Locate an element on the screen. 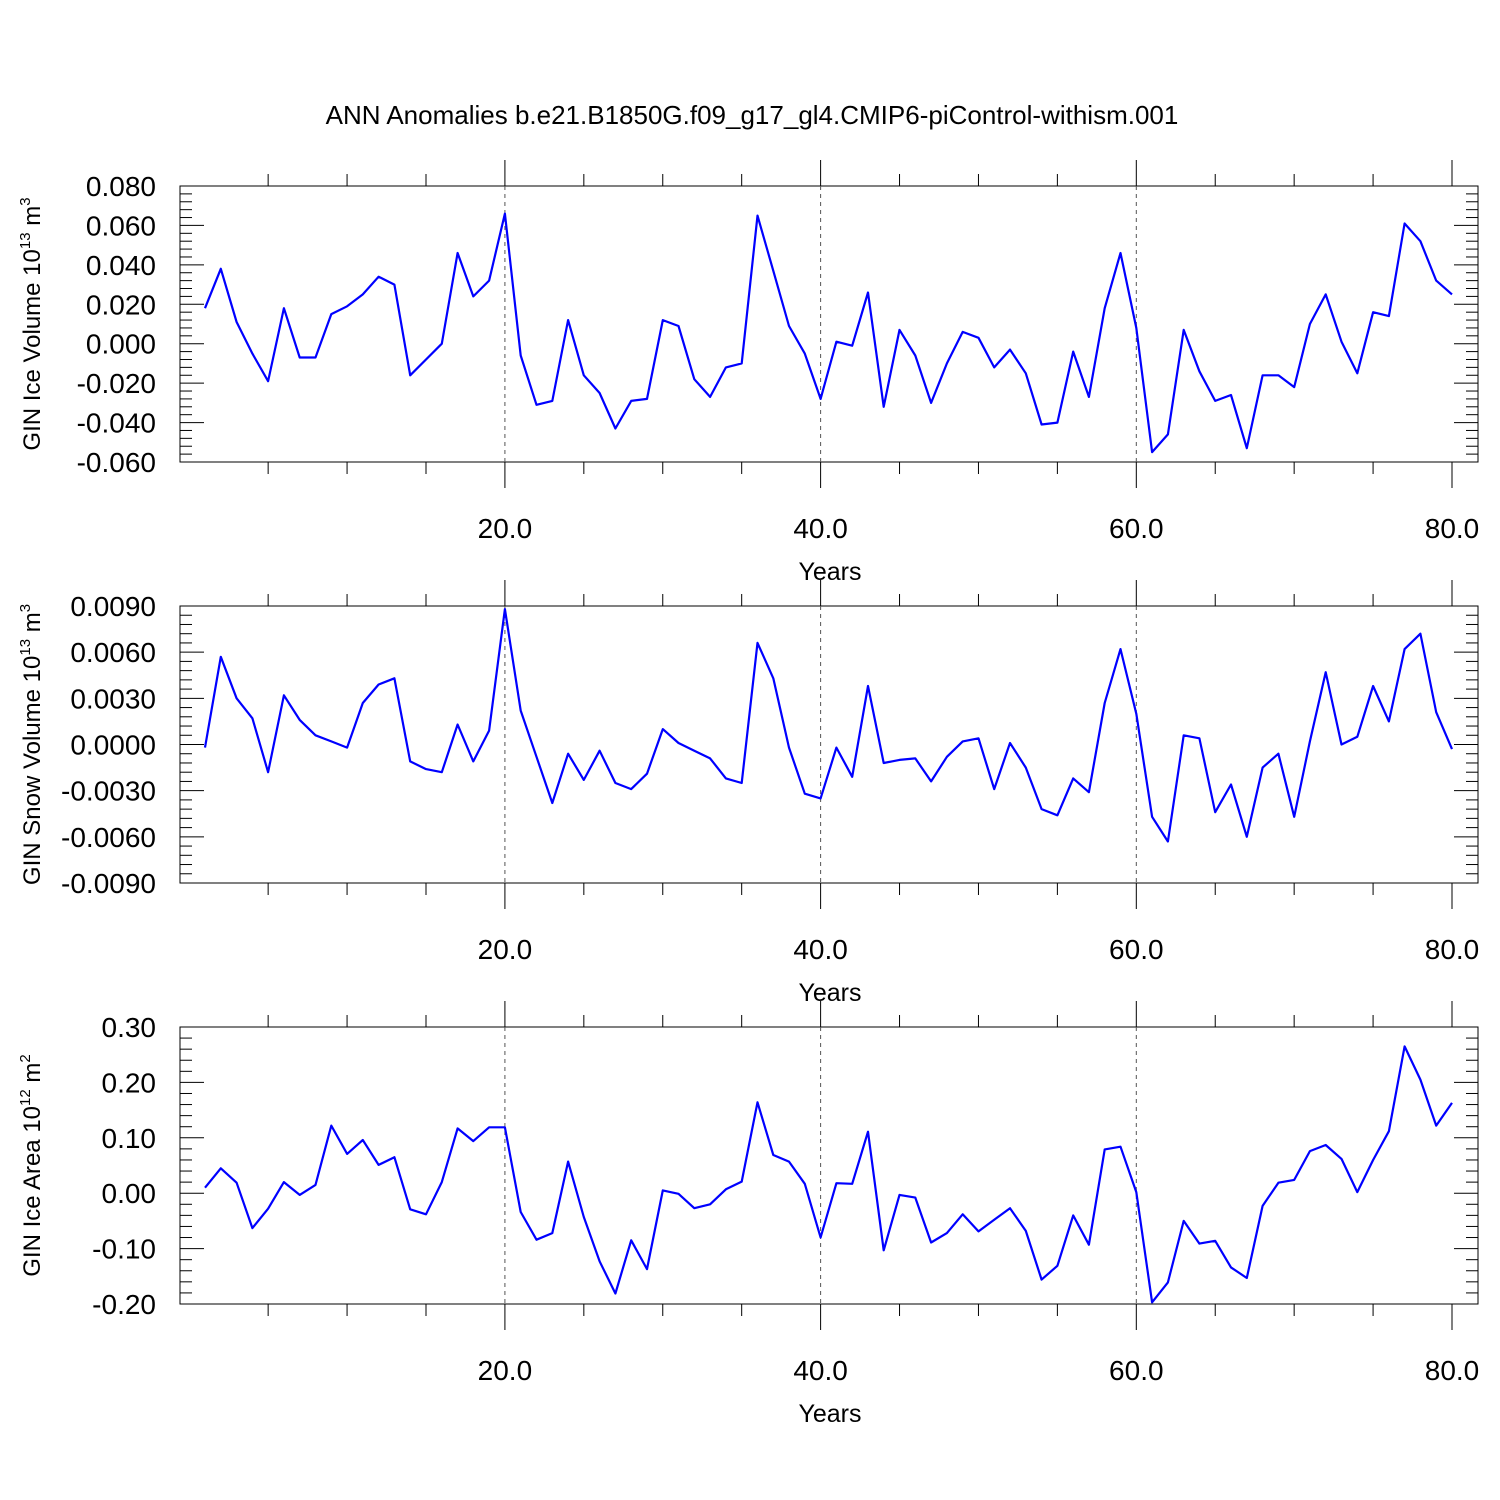 This screenshot has width=1500, height=1500. y-tick-label: 0.040 is located at coordinates (121, 265).